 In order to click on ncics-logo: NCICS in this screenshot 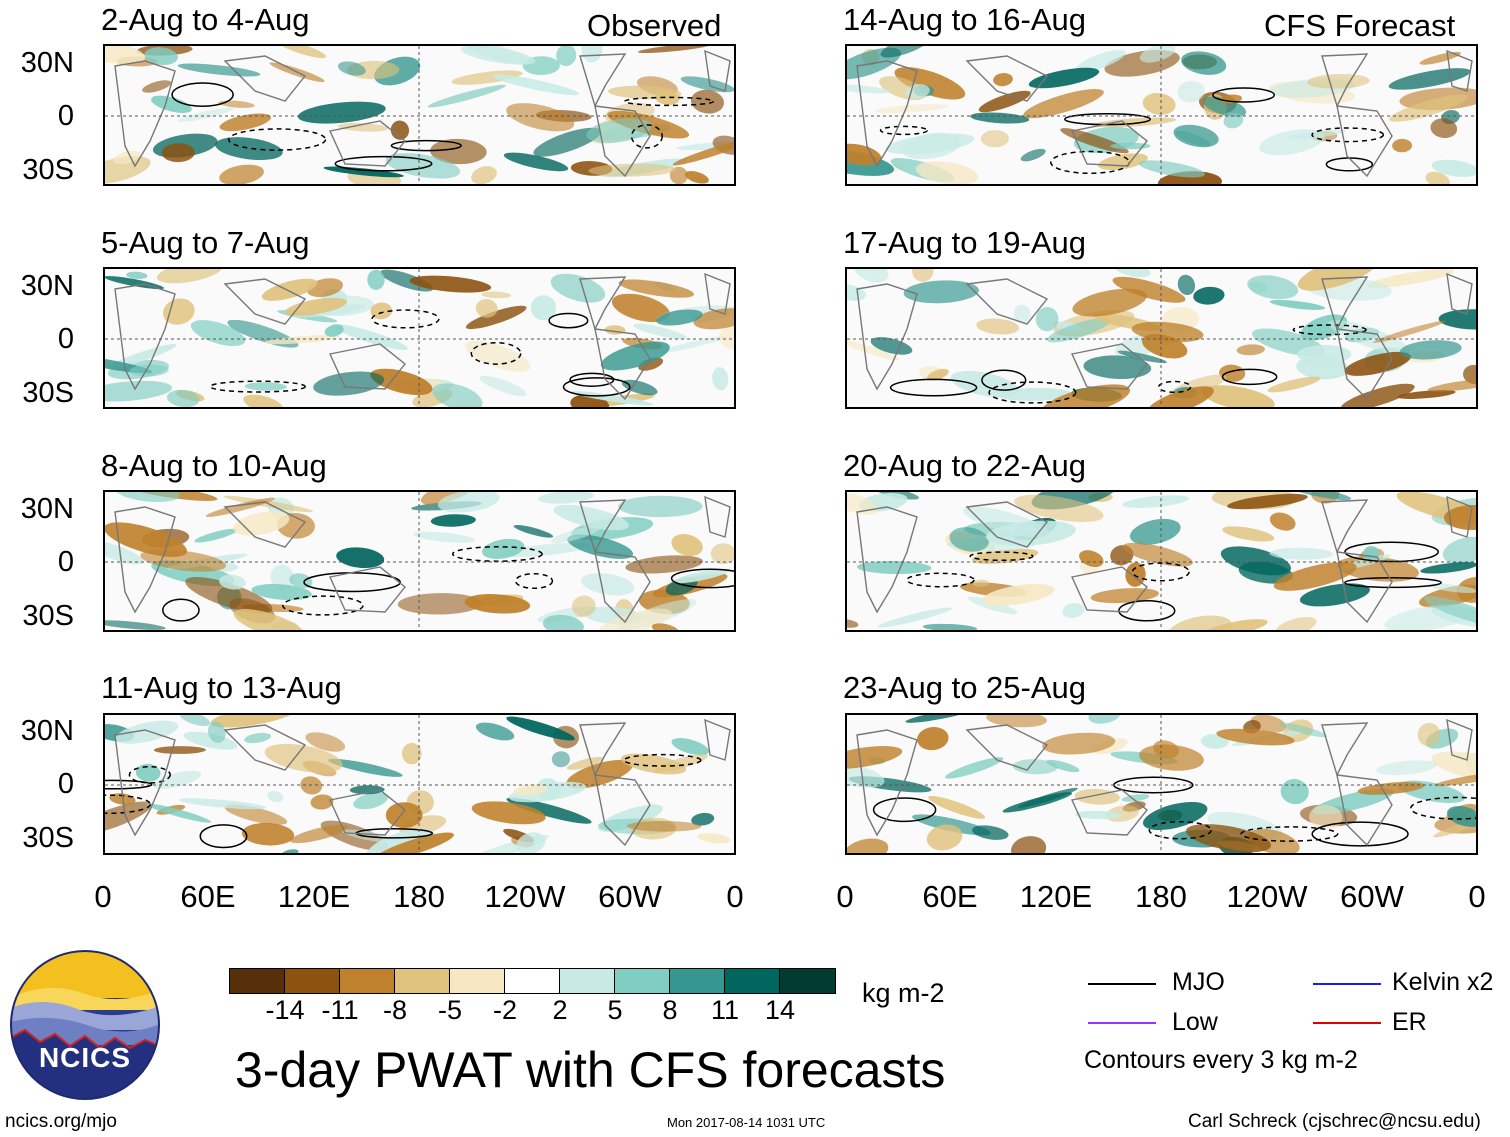, I will do `click(85, 1025)`.